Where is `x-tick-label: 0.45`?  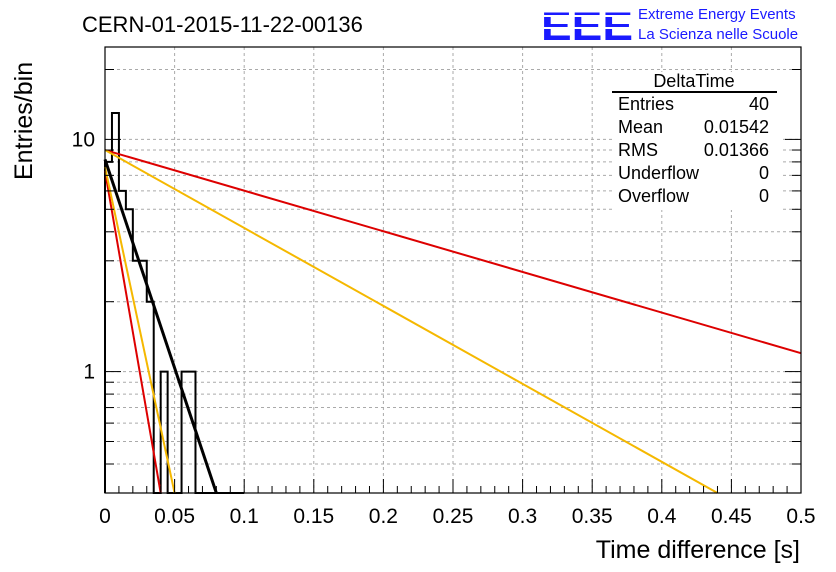 x-tick-label: 0.45 is located at coordinates (731, 516).